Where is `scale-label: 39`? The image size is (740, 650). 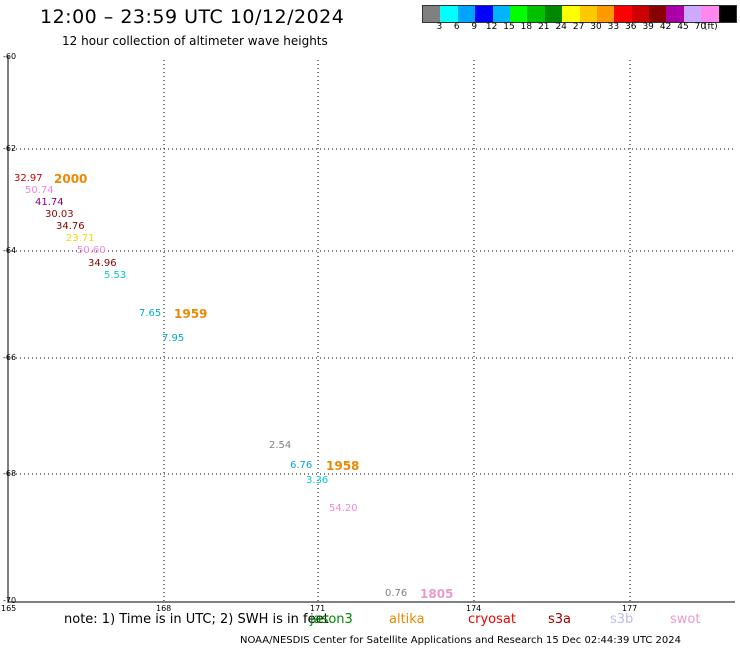
scale-label: 39 is located at coordinates (648, 27).